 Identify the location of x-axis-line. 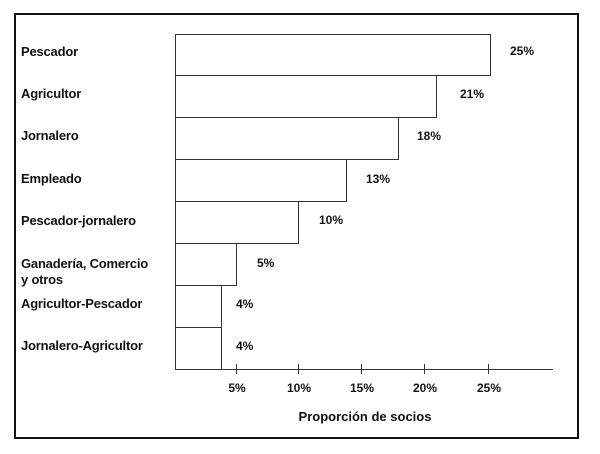
(364, 369).